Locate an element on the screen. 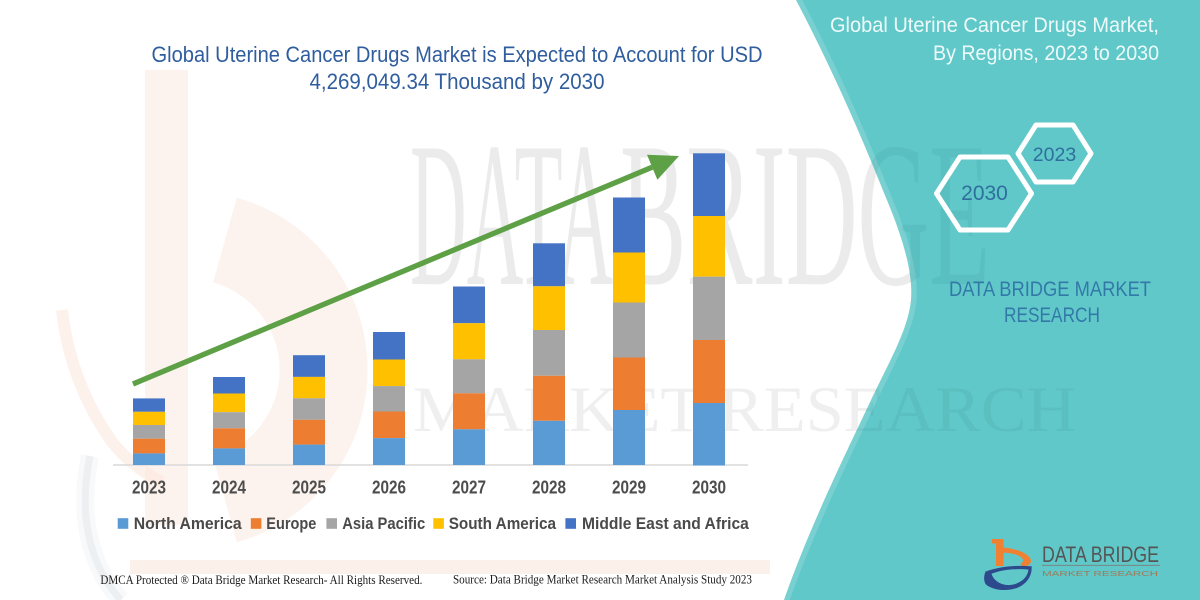 The width and height of the screenshot is (1200, 600). svg-text: Middle East and Africa is located at coordinates (666, 524).